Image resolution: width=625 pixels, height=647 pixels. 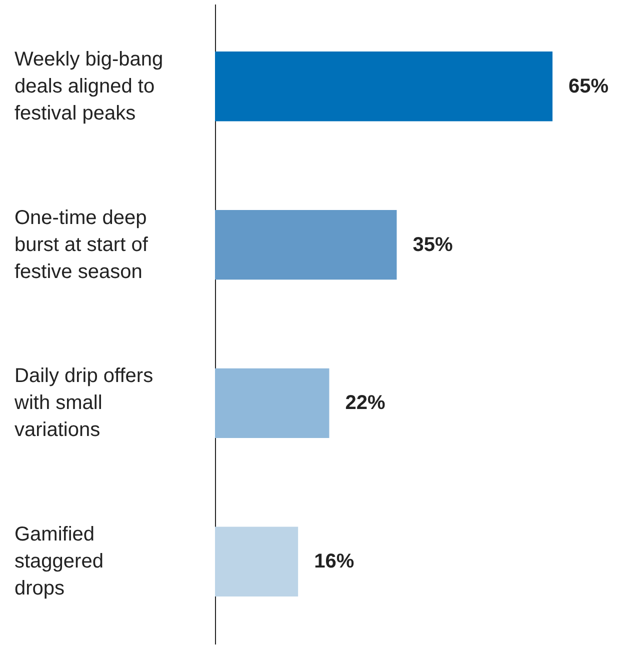 I want to click on y-tick-label: Daily drip offers with small variations, so click(x=84, y=403).